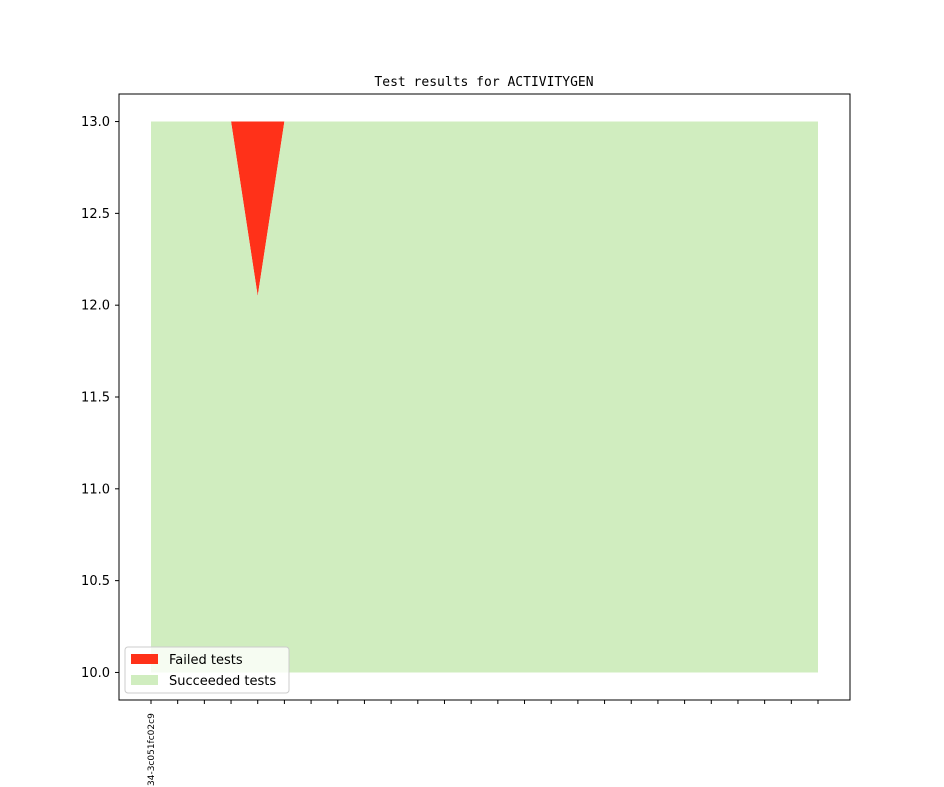 This screenshot has height=787, width=944. I want to click on y-axis: 10.0 10.5 11.0 11.5 12.0 12.5 13.0, so click(100, 398).